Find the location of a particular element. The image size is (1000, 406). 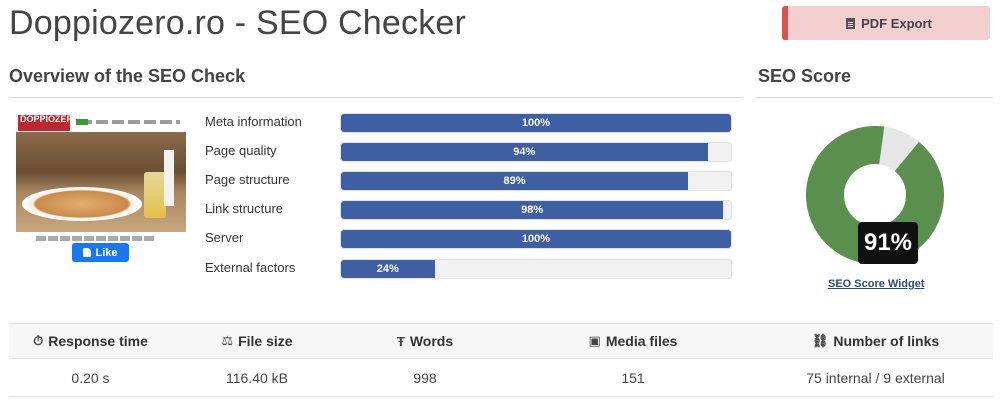

file-pdf-icon is located at coordinates (851, 23).